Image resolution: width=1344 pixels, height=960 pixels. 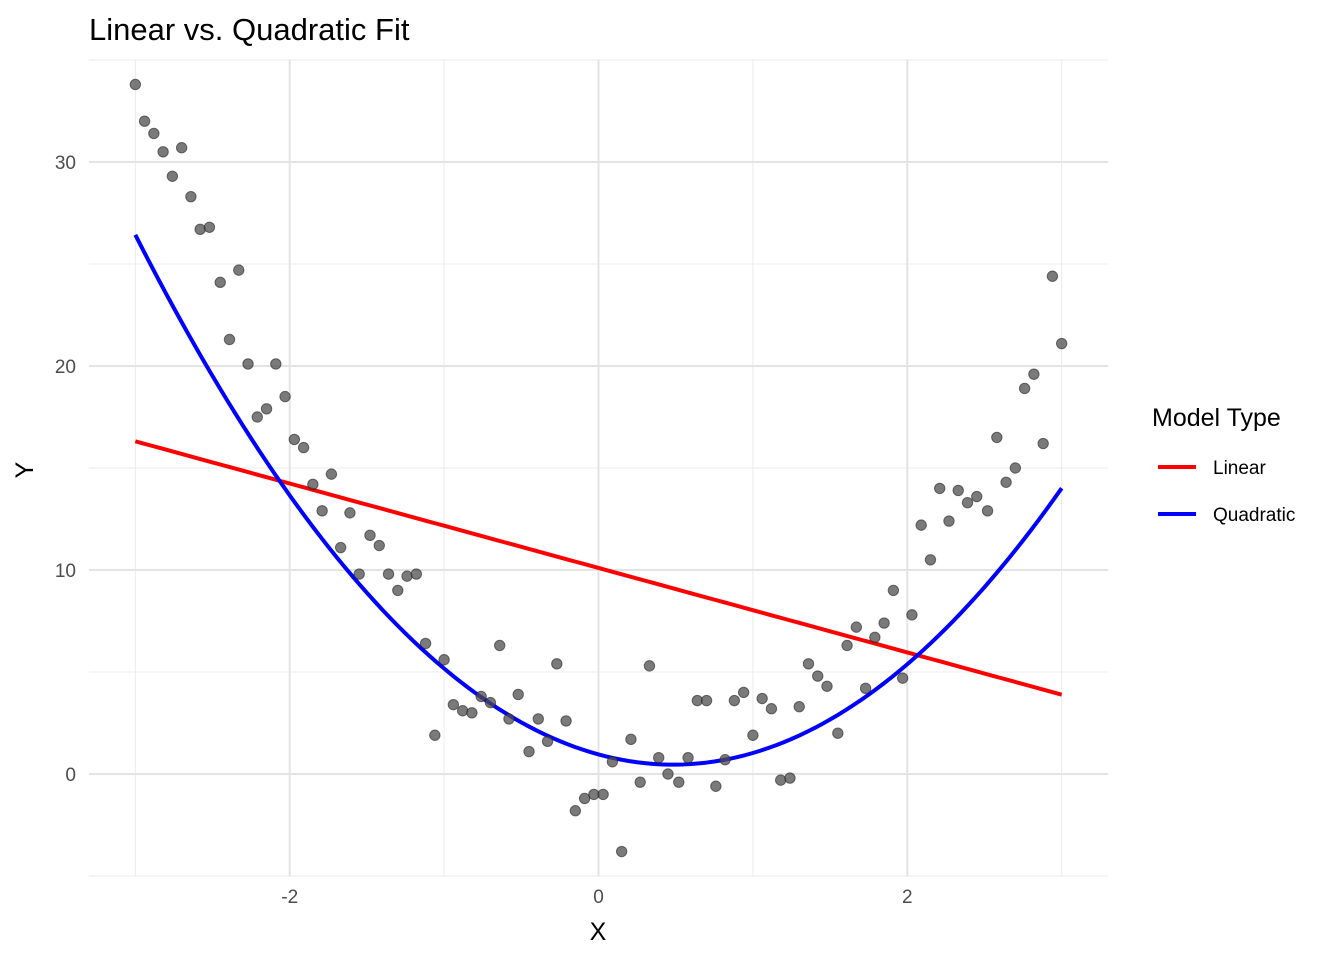 I want to click on legend-items: Linear Quadratic, so click(x=1226, y=492).